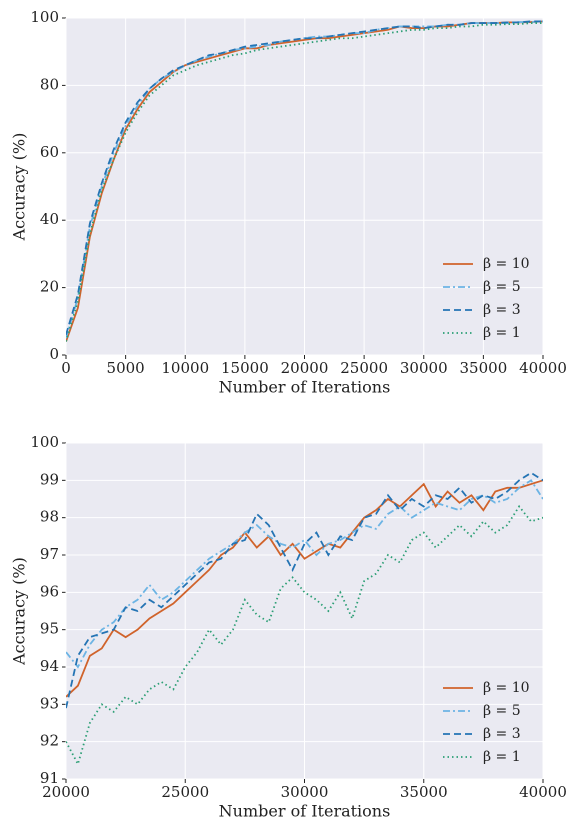 Image resolution: width=568 pixels, height=822 pixels. I want to click on y-tick-label: 95, so click(49, 629).